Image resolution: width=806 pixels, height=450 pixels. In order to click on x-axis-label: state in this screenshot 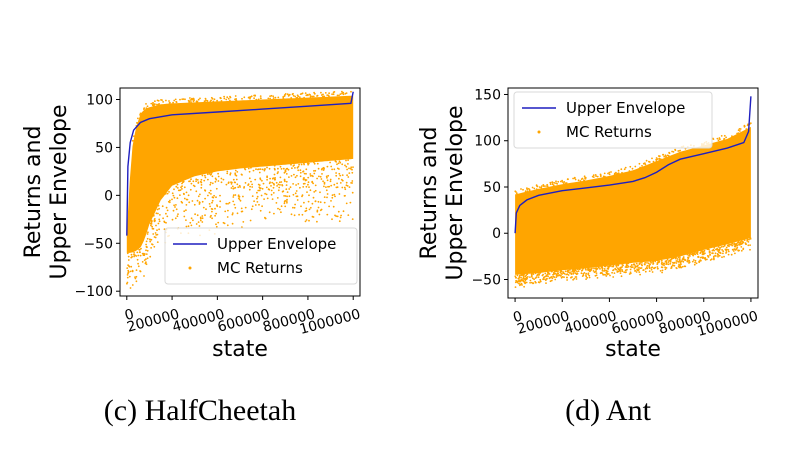, I will do `click(633, 349)`.